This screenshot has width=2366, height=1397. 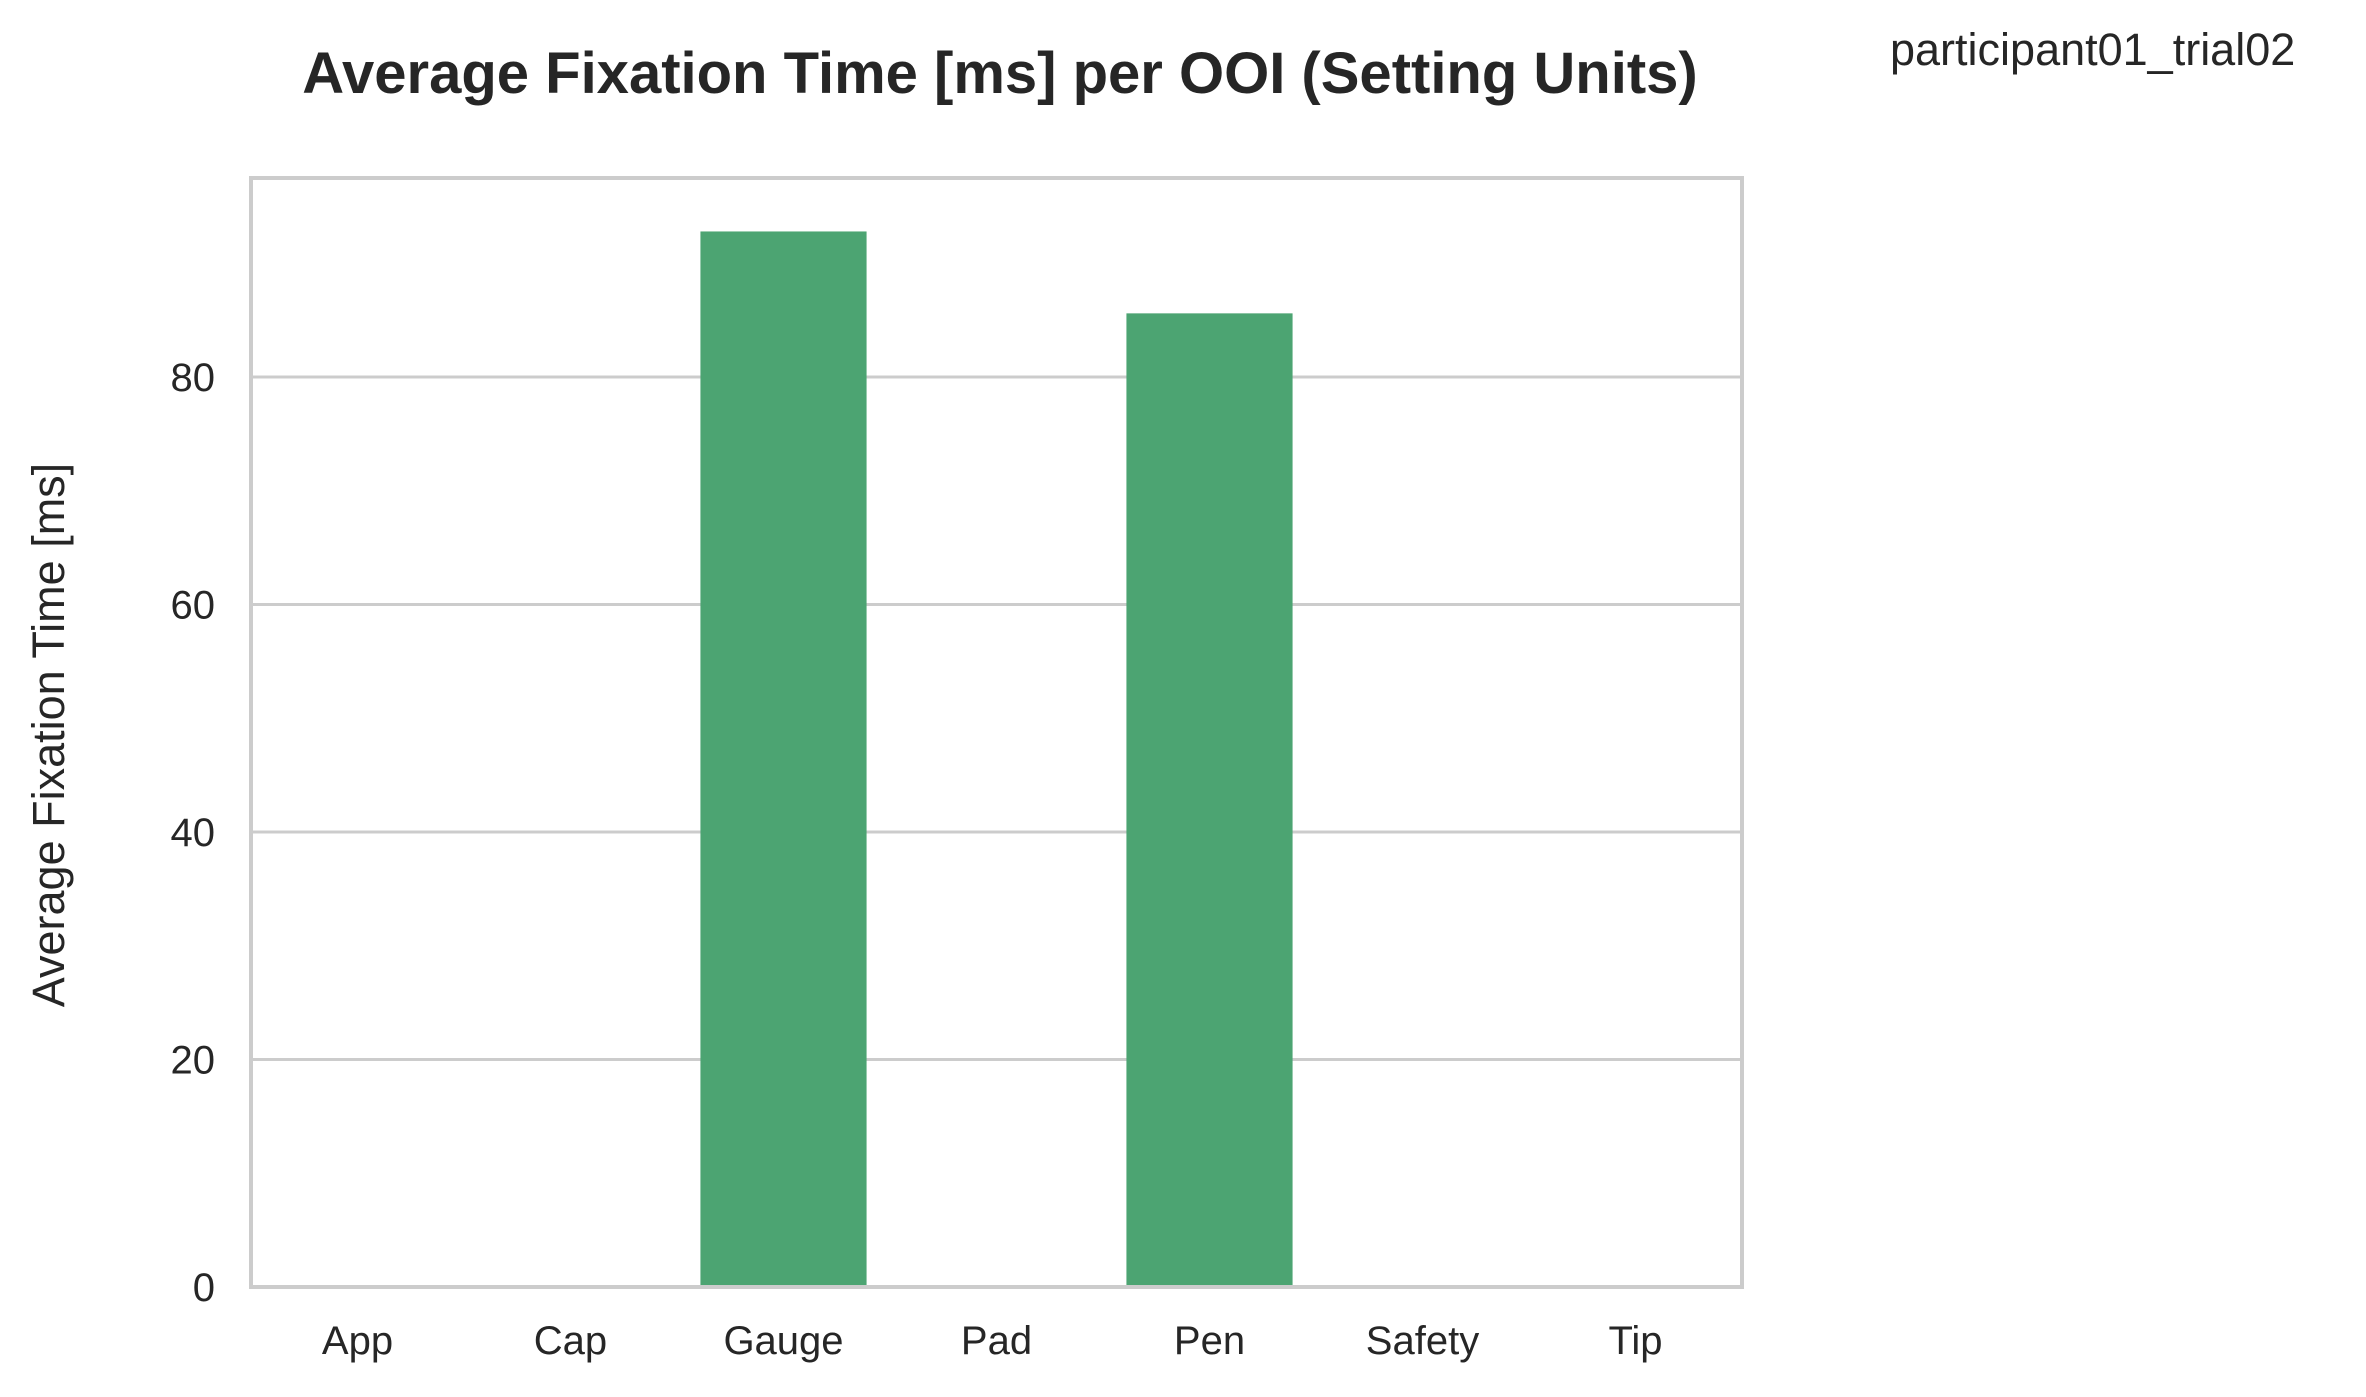 I want to click on bar-pen, so click(x=1209, y=800).